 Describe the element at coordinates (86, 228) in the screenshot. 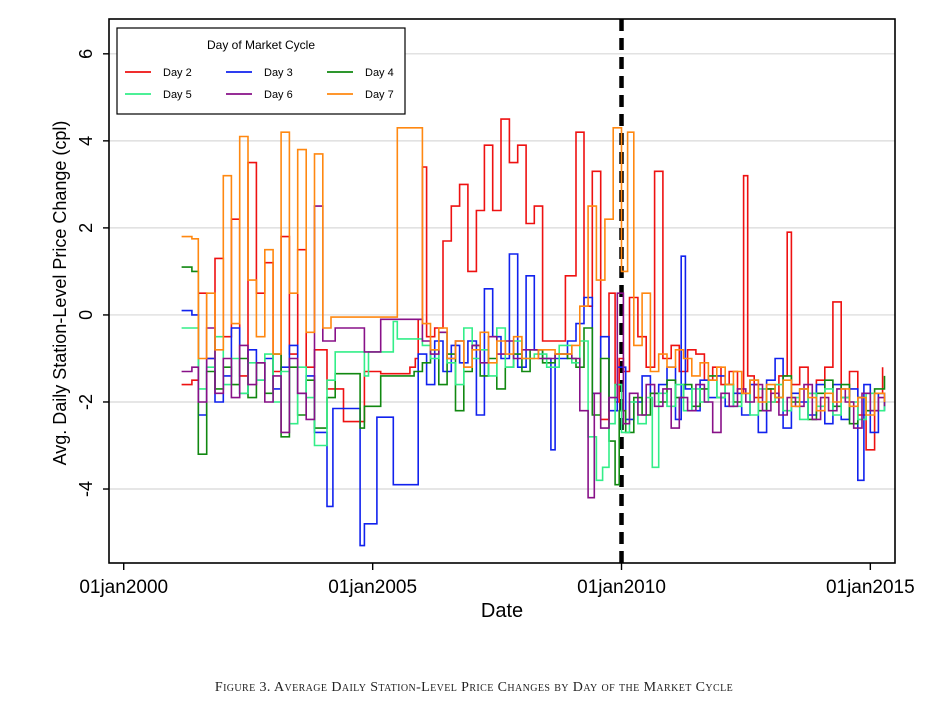

I see `y-tick-label: 2` at that location.